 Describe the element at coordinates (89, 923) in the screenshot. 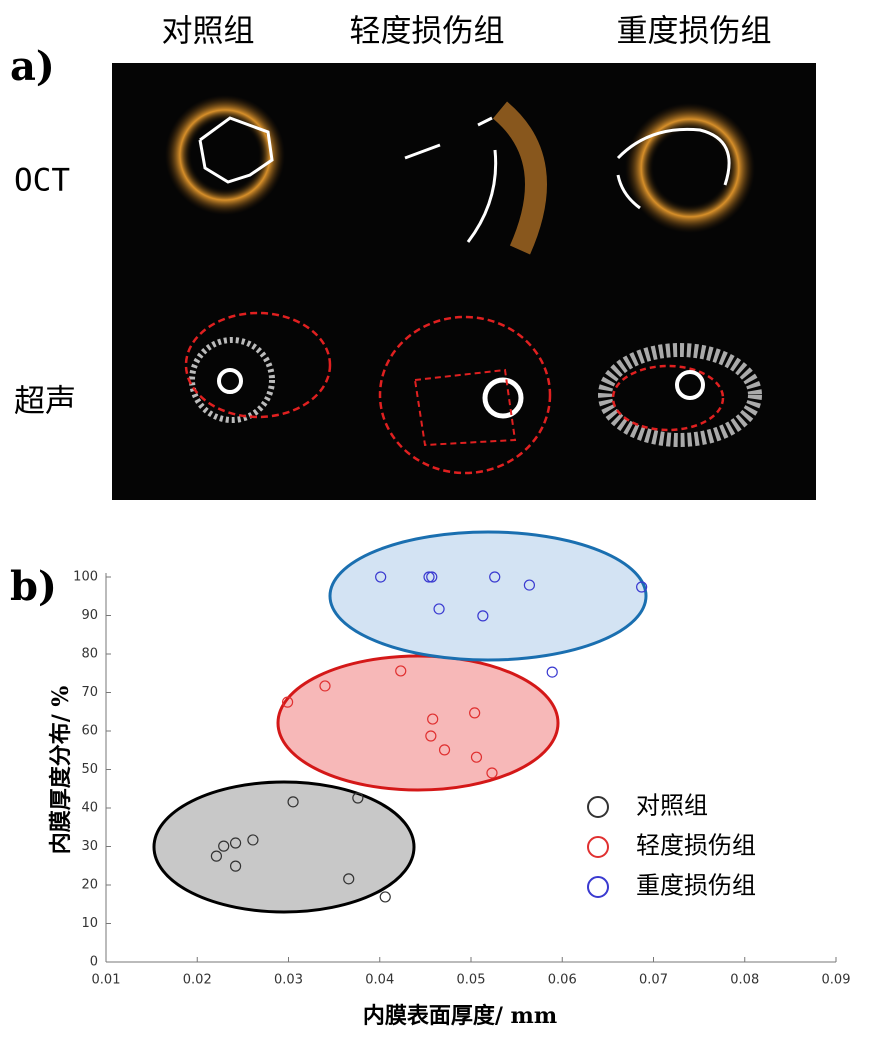

I see `y-tick-label: 10` at that location.